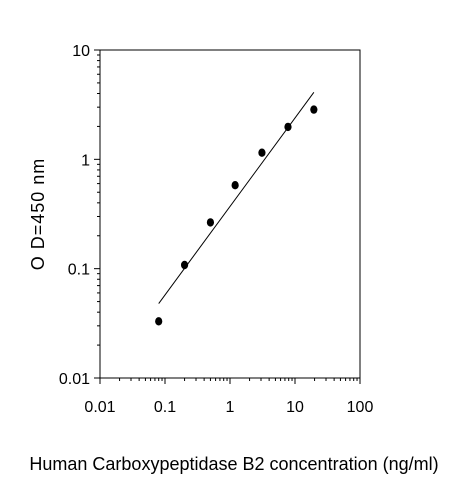 Image resolution: width=463 pixels, height=480 pixels. What do you see at coordinates (165, 407) in the screenshot?
I see `x-tick-label: 0.1` at bounding box center [165, 407].